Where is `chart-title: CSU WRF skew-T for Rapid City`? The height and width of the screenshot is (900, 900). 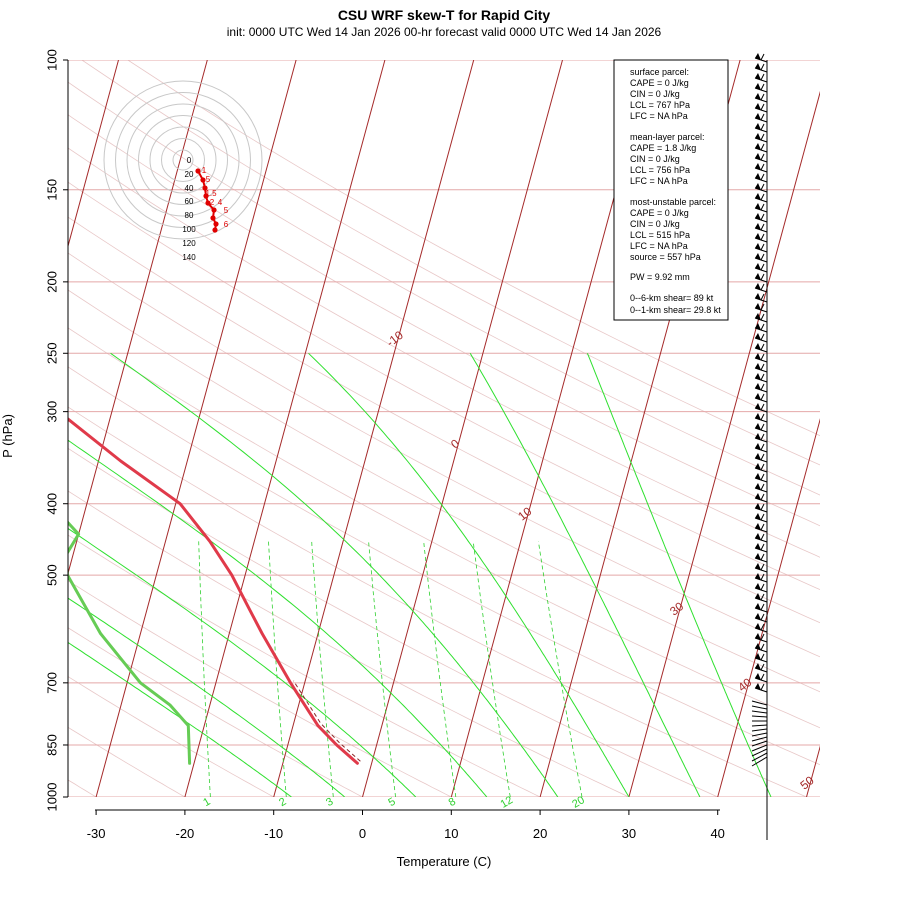
chart-title: CSU WRF skew-T for Rapid City is located at coordinates (444, 15).